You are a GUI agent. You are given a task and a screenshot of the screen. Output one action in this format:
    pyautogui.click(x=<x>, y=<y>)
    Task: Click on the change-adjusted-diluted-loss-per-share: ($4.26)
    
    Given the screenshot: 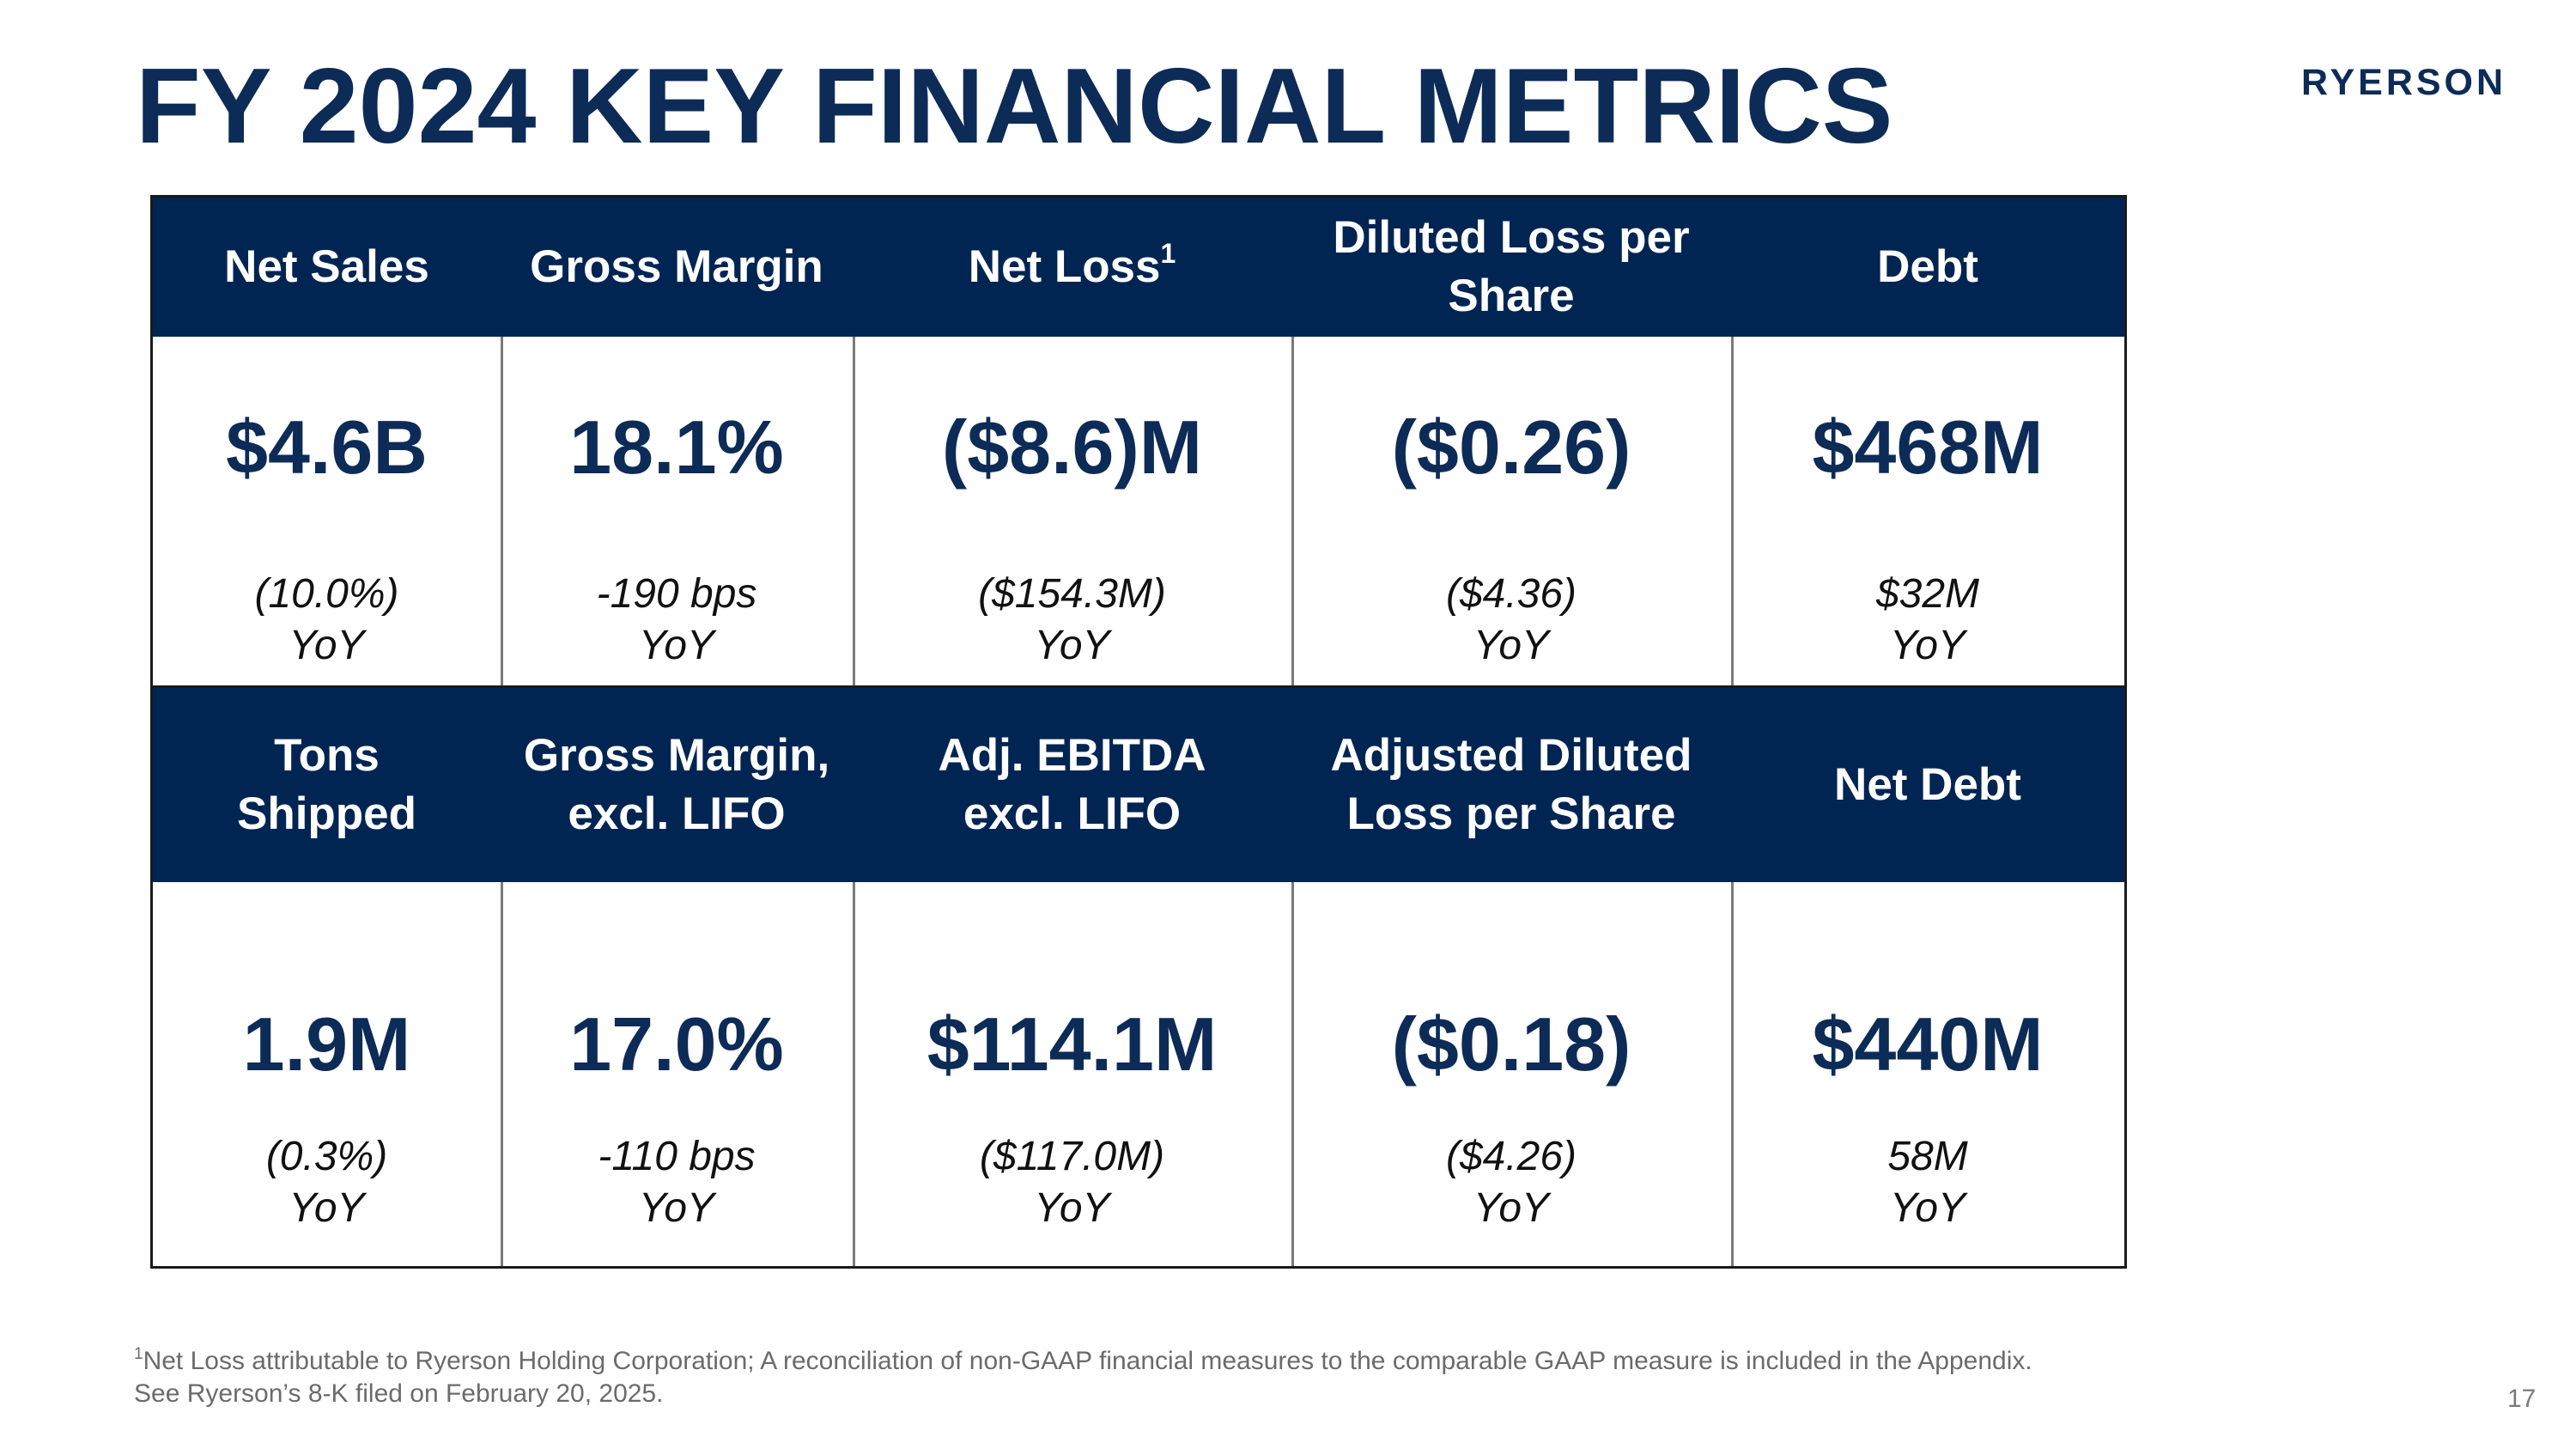 What is the action you would take?
    pyautogui.click(x=1511, y=1156)
    